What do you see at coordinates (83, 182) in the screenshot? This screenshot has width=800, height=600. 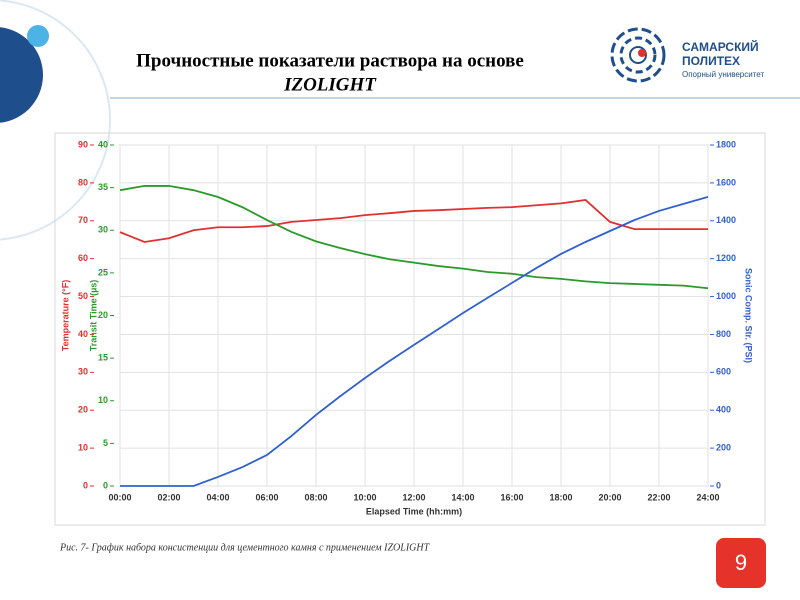 I see `y-tick-label: 80` at bounding box center [83, 182].